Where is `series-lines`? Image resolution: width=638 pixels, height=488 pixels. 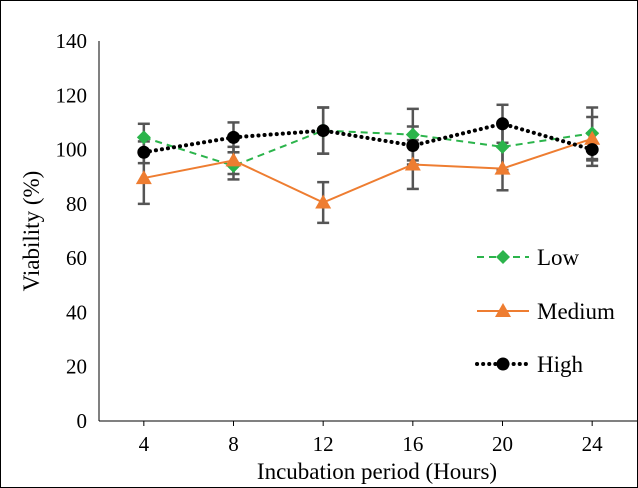 series-lines is located at coordinates (368, 162).